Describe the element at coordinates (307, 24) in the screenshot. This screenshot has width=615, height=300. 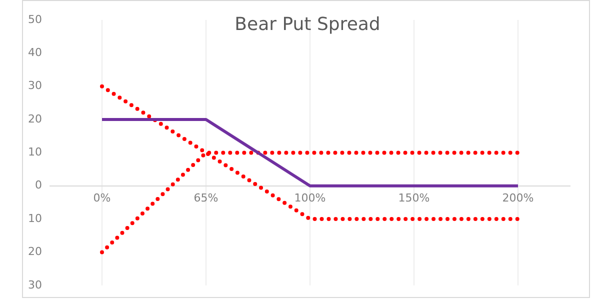
I see `chart-title: Bear Put Spread` at that location.